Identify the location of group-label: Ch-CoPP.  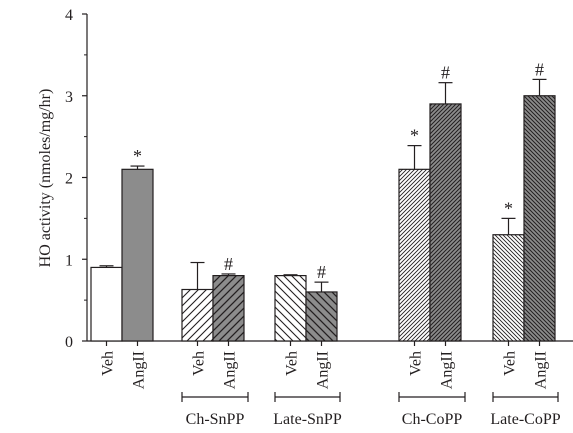
(432, 419).